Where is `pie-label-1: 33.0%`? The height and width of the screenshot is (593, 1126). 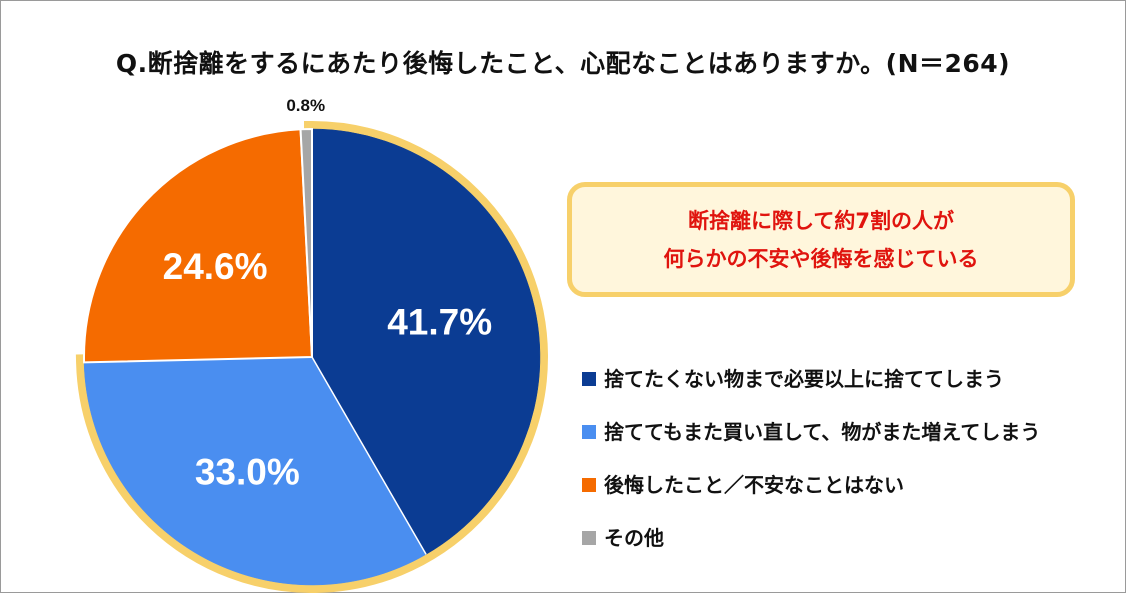 pie-label-1: 33.0% is located at coordinates (247, 471).